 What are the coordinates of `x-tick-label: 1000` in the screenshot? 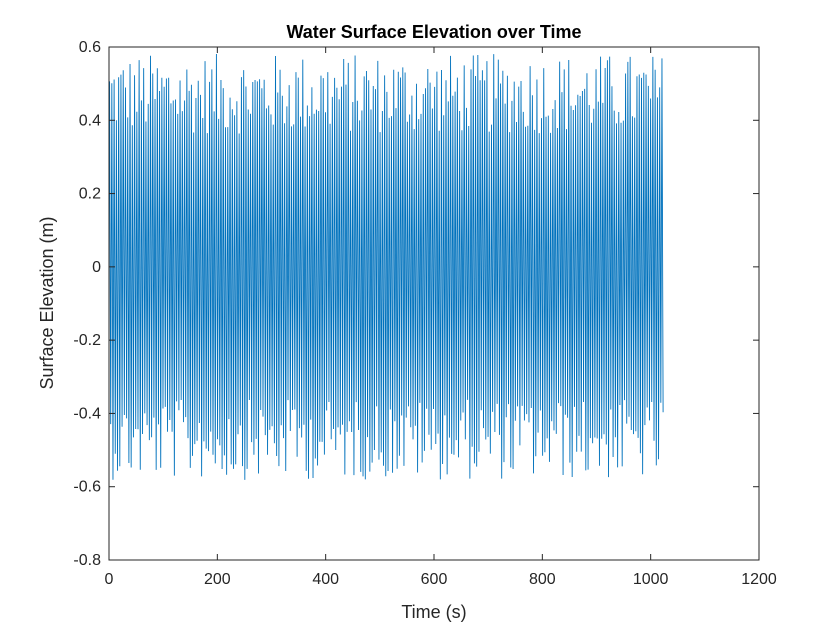 It's located at (651, 579).